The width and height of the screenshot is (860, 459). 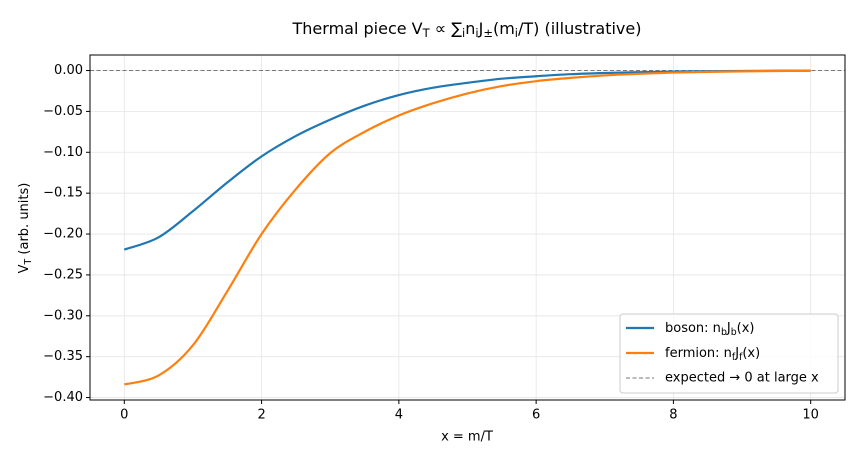 What do you see at coordinates (68, 70) in the screenshot?
I see `y-tick-label: 0.00` at bounding box center [68, 70].